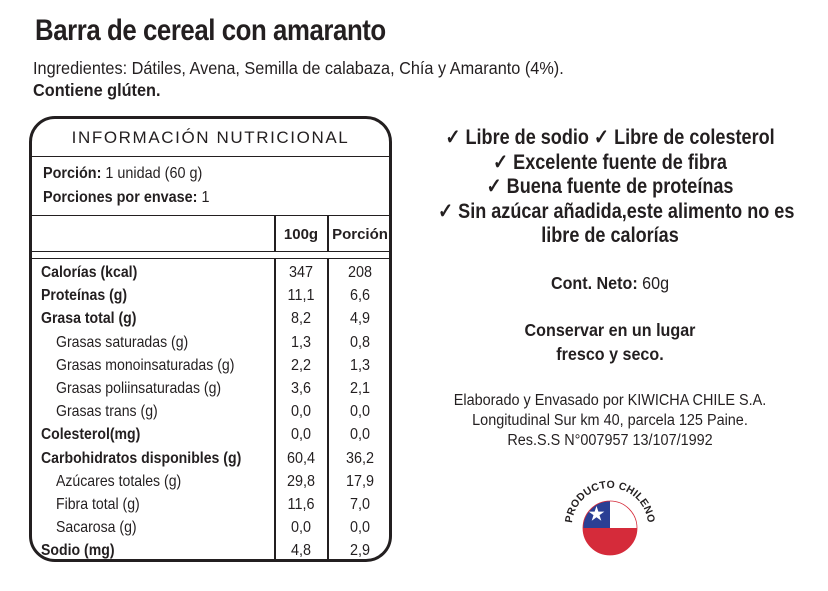  What do you see at coordinates (301, 234) in the screenshot?
I see `column-header-100g: 100g` at bounding box center [301, 234].